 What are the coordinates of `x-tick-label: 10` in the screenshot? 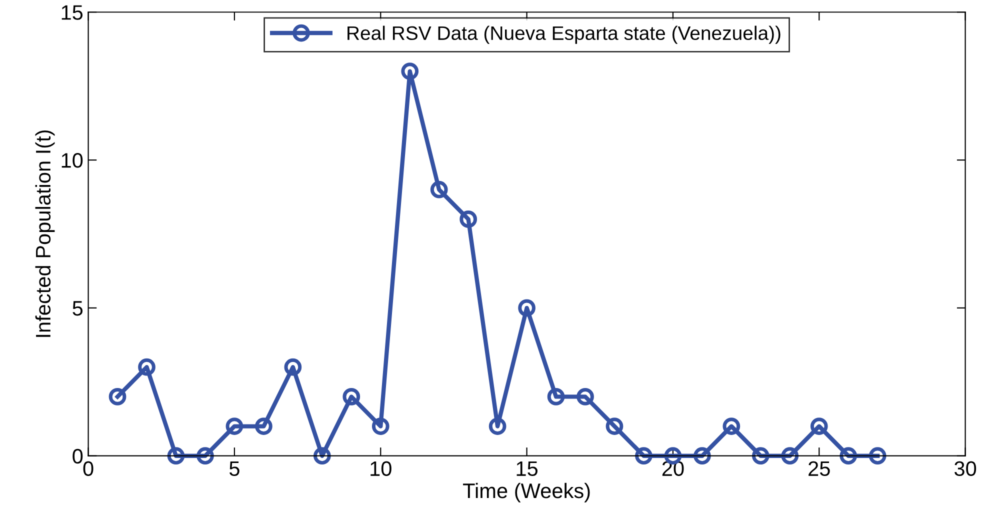 It's located at (381, 468).